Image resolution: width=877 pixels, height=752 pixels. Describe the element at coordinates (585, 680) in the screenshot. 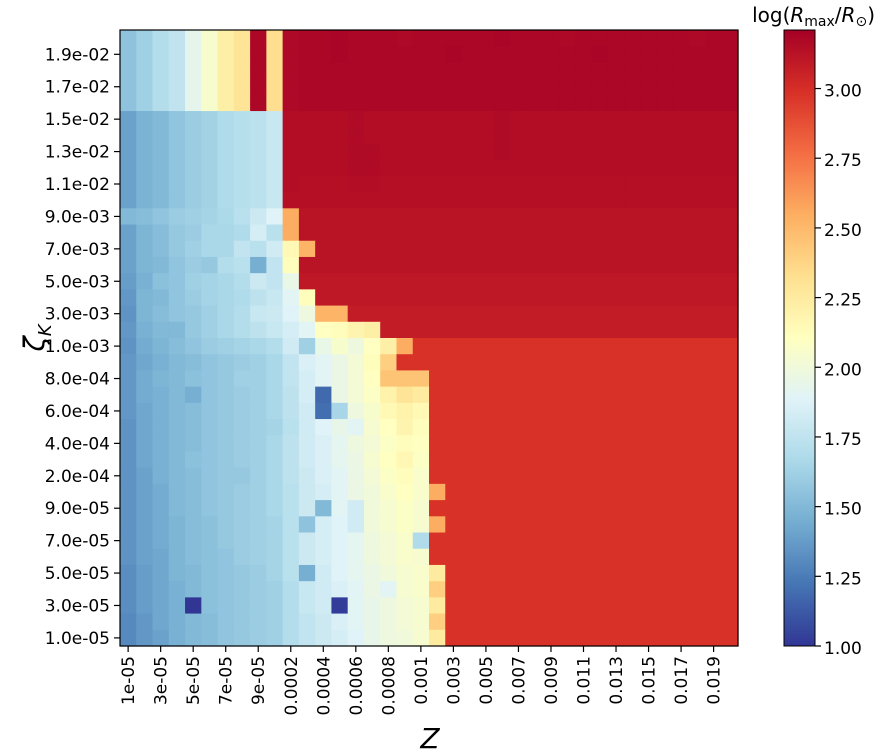

I see `x-tick-label: 0.011` at that location.